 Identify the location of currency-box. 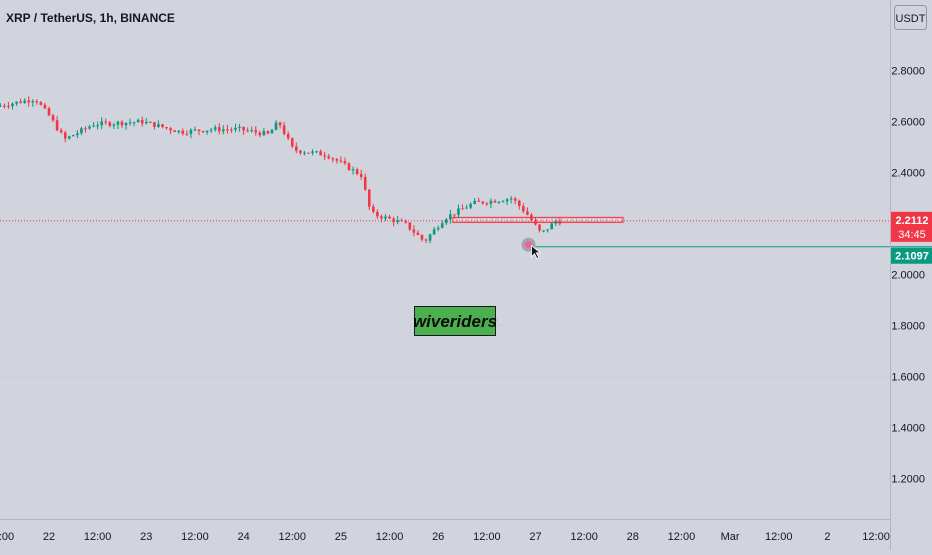
(910, 17).